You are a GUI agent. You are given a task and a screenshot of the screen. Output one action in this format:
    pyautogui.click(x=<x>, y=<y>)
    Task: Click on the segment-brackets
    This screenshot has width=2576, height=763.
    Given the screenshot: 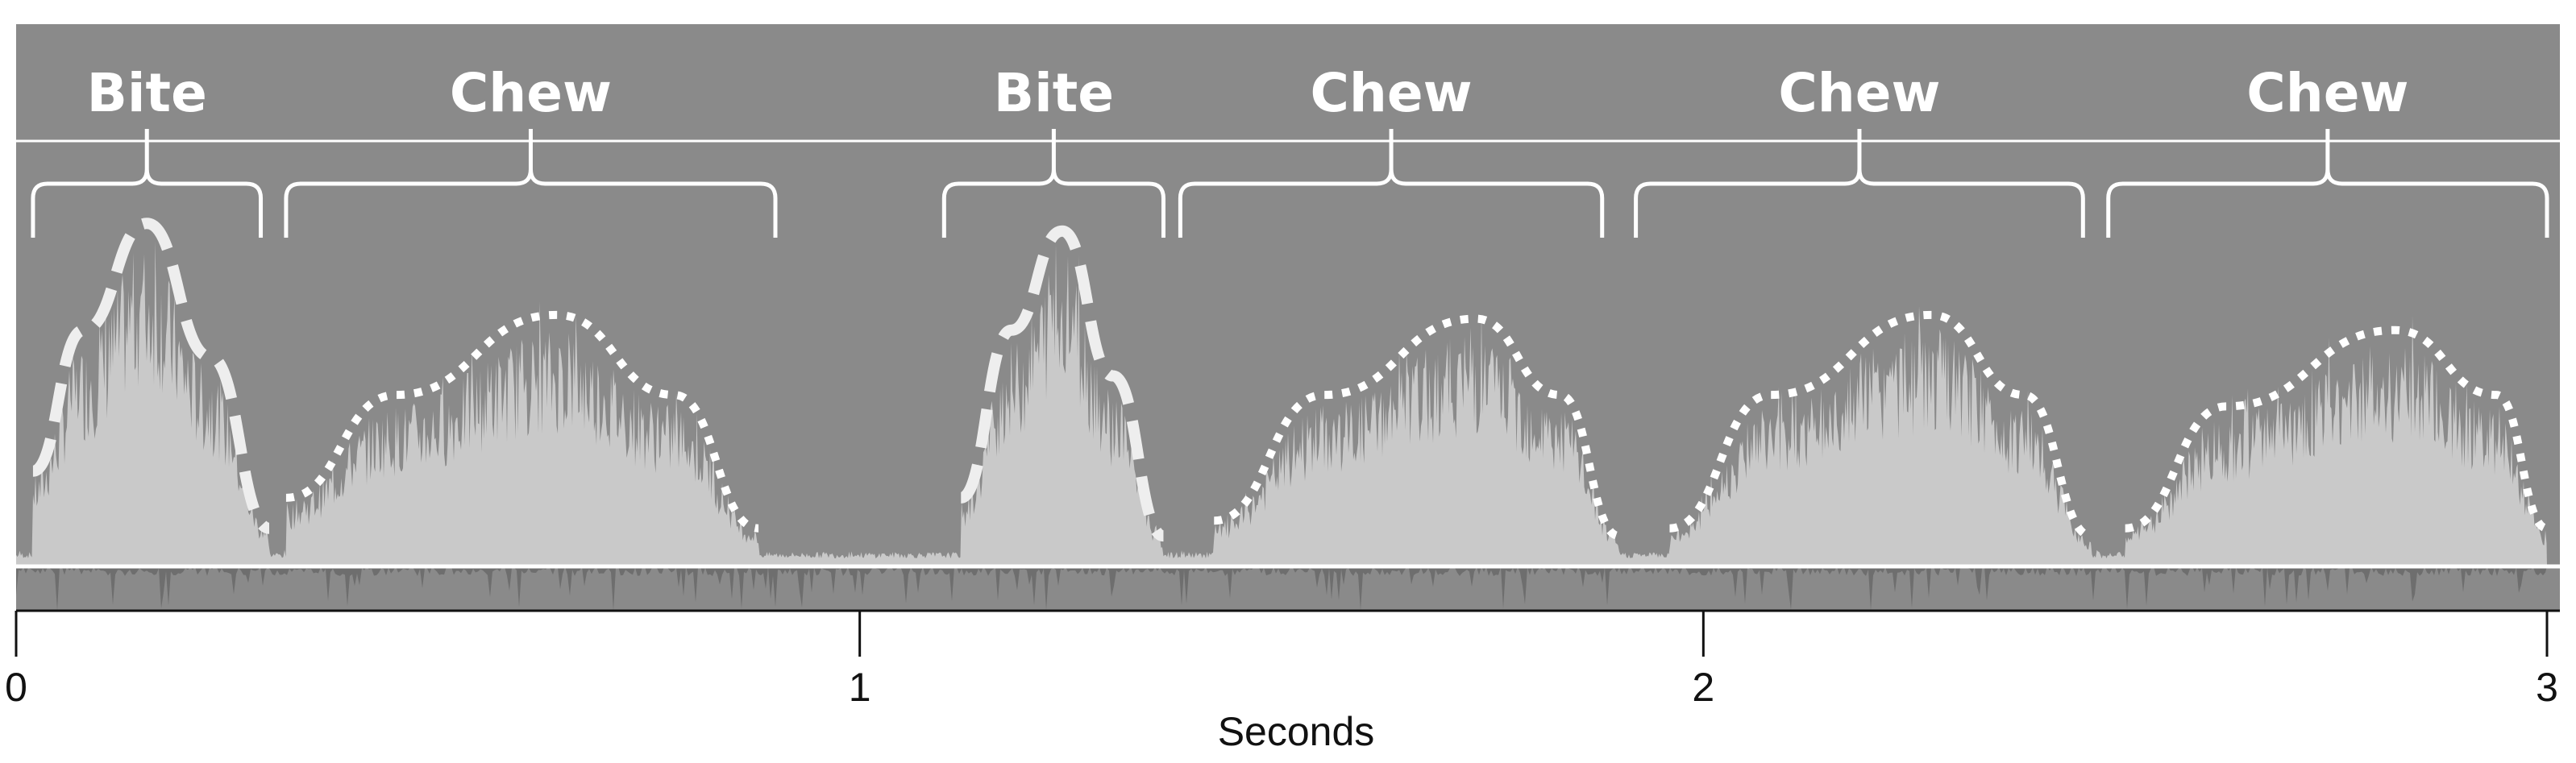 What is the action you would take?
    pyautogui.click(x=1290, y=183)
    